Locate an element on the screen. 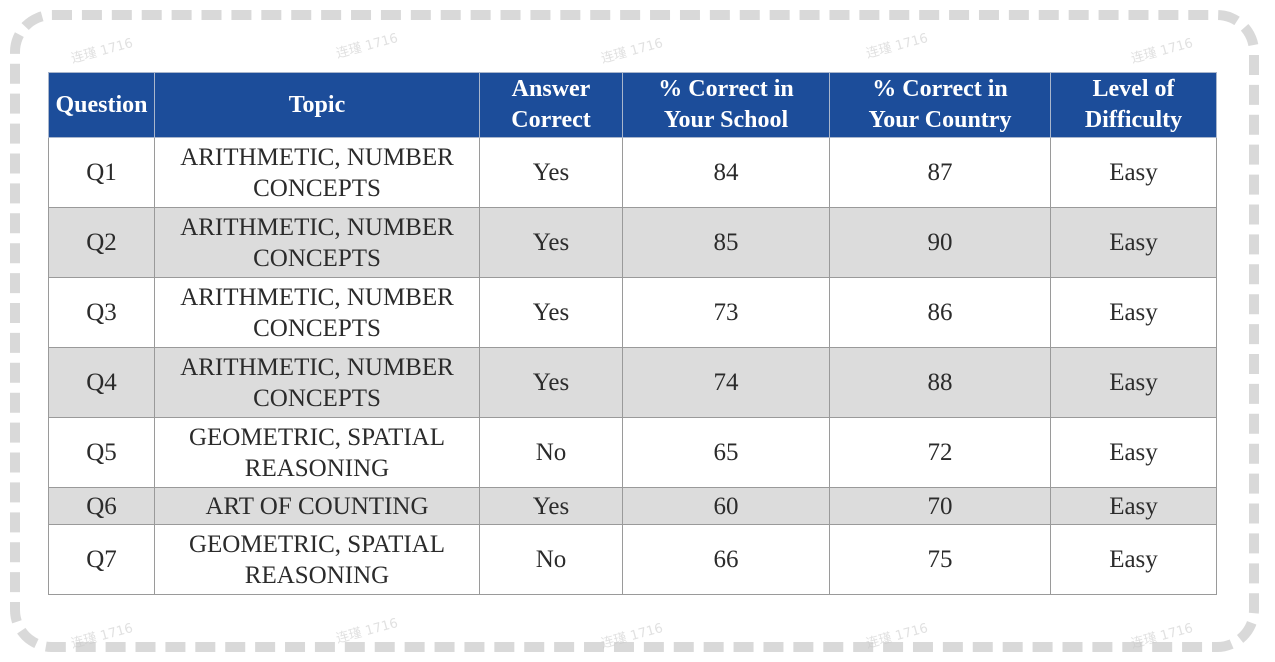 The width and height of the screenshot is (1275, 662). table-row: Q4 ARITHMETIC, NUMBER CONCEPTS Yes 74 88 Easy is located at coordinates (632, 382).